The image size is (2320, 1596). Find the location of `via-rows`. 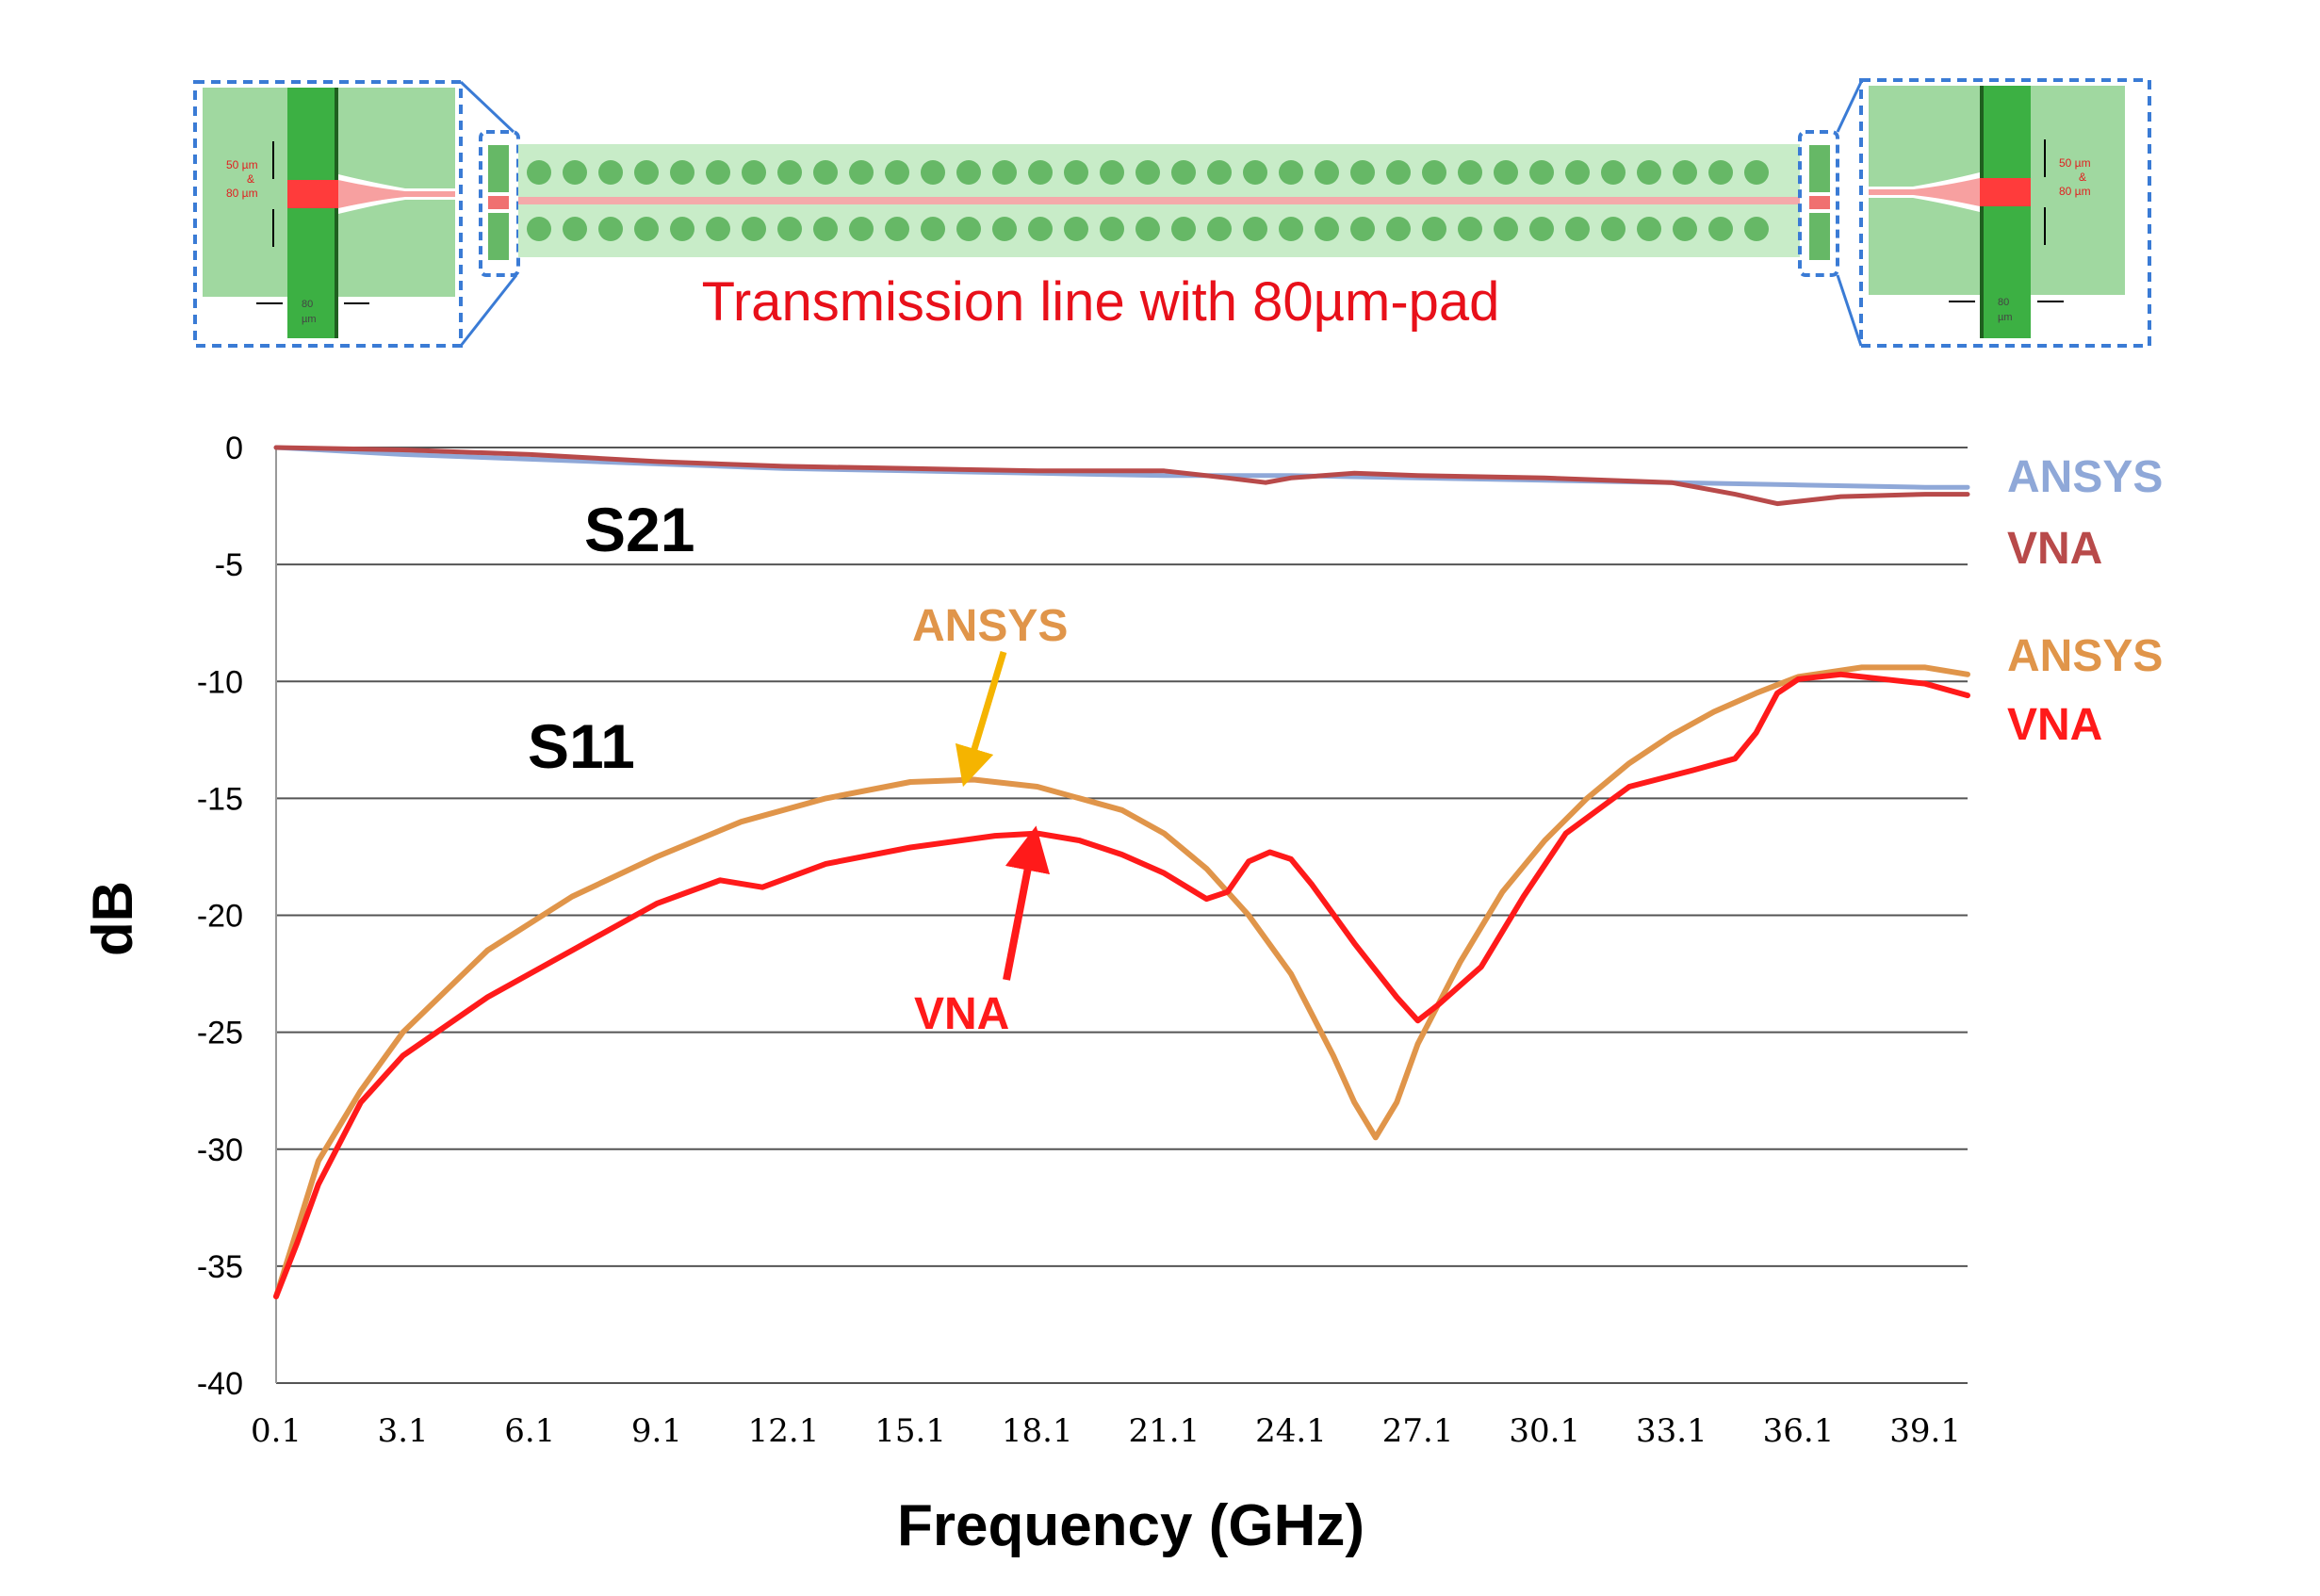

via-rows is located at coordinates (1148, 200).